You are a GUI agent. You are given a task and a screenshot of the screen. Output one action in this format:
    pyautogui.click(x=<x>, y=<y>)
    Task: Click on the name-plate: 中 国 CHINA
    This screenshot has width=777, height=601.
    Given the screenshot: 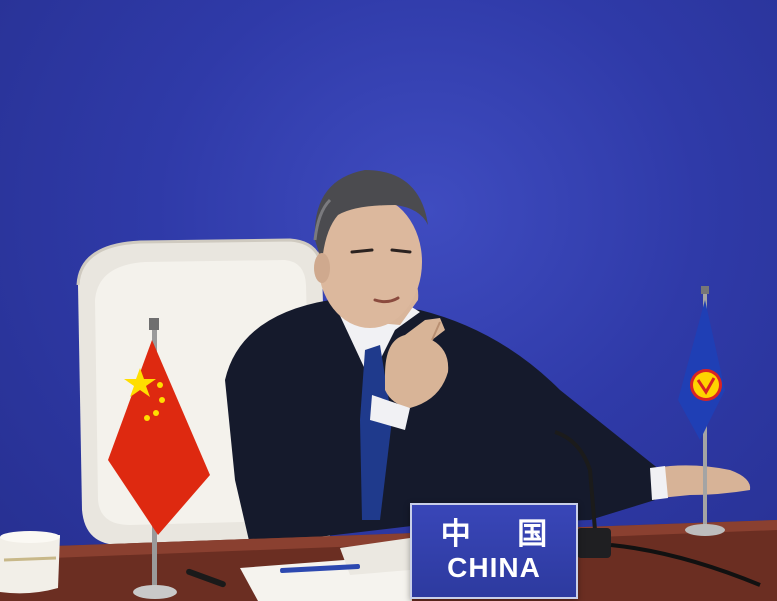 What is the action you would take?
    pyautogui.click(x=494, y=551)
    